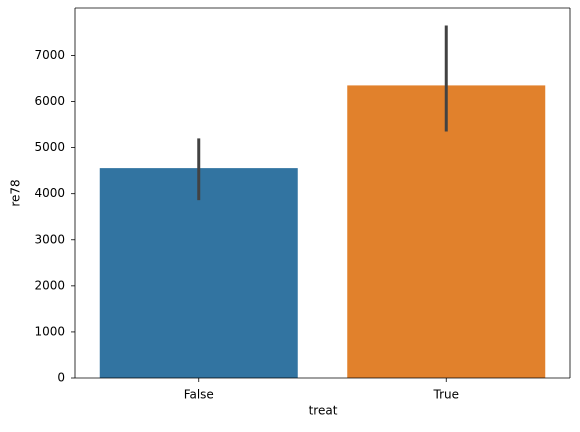  What do you see at coordinates (49, 101) in the screenshot?
I see `y-tick-label: 6000` at bounding box center [49, 101].